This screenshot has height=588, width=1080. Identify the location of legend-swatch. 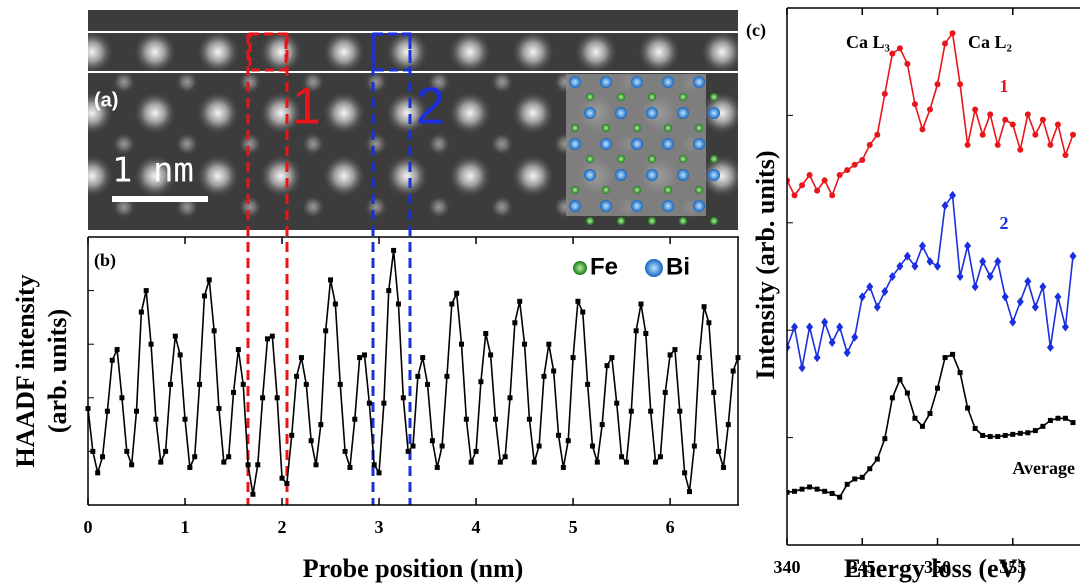
(654, 268).